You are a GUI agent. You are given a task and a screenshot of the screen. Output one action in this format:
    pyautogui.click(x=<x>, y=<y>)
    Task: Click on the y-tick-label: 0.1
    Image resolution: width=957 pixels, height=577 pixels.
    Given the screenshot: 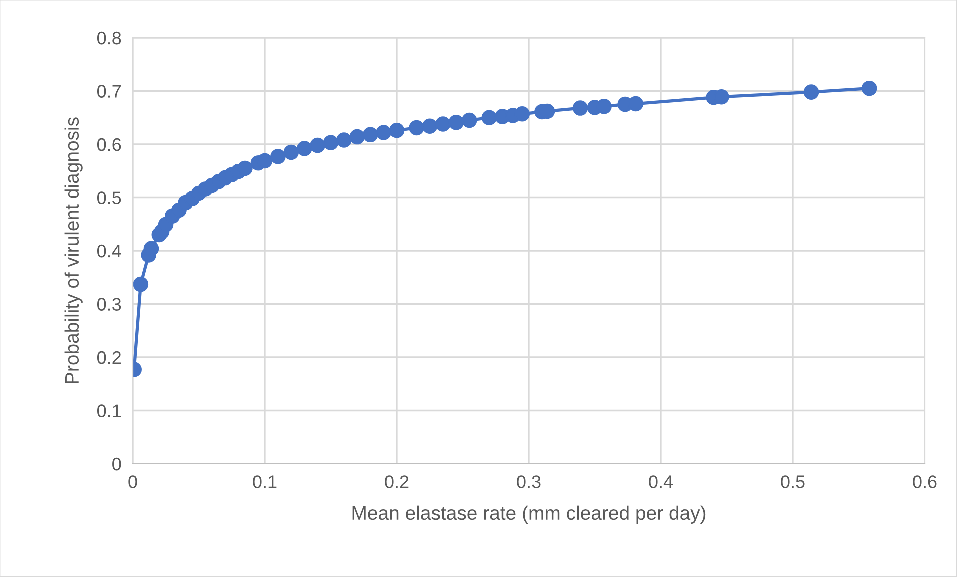 What is the action you would take?
    pyautogui.click(x=109, y=411)
    